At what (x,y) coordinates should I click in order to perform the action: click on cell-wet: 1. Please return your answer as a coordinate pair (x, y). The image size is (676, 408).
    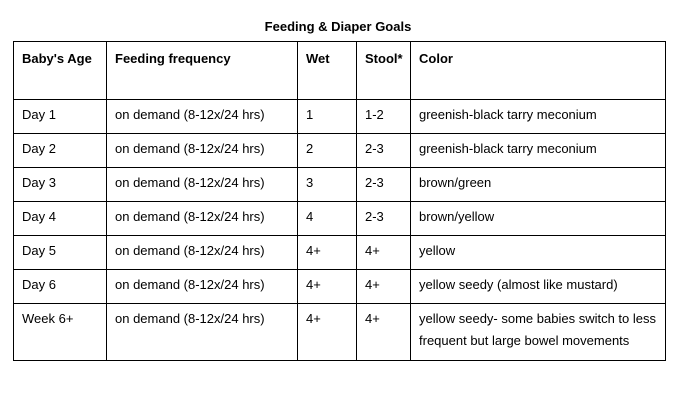
    Looking at the image, I should click on (327, 116).